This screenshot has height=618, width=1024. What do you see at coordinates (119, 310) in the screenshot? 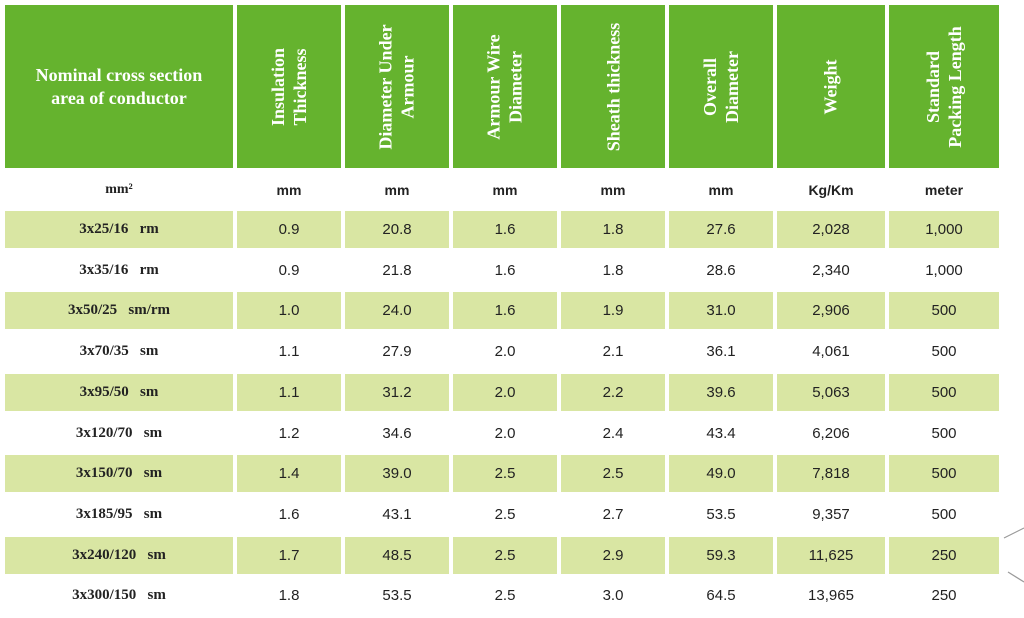
I see `cell-nominal-size: 3x50/25 sm/rm` at bounding box center [119, 310].